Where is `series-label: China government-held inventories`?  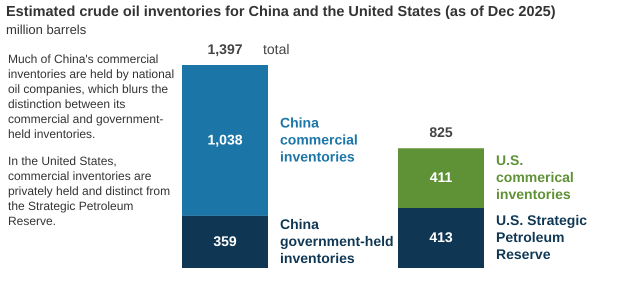 series-label: China government-held inventories is located at coordinates (337, 241).